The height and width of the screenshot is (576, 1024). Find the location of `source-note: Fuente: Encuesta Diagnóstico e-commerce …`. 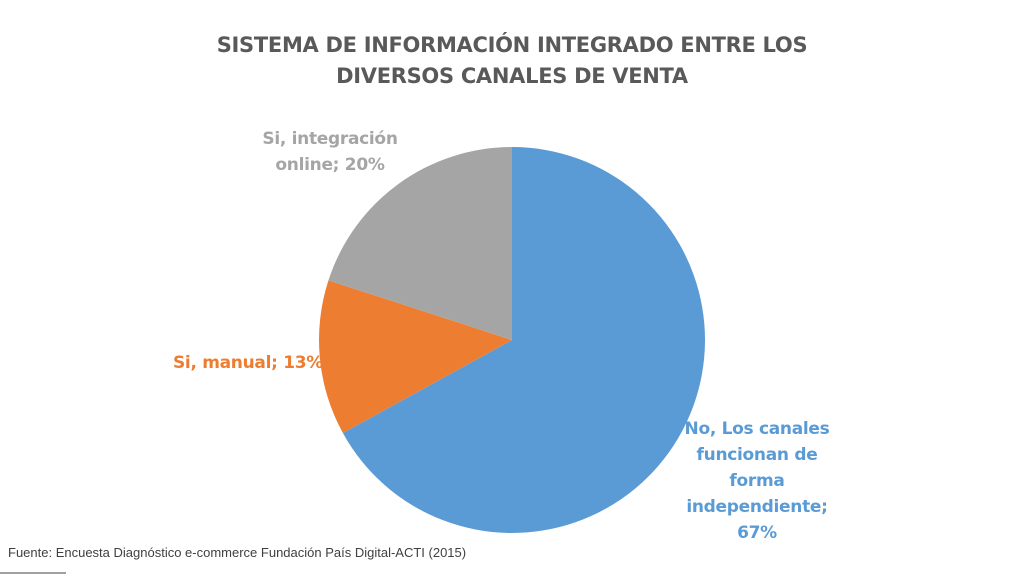

source-note: Fuente: Encuesta Diagnóstico e-commerce … is located at coordinates (237, 552).